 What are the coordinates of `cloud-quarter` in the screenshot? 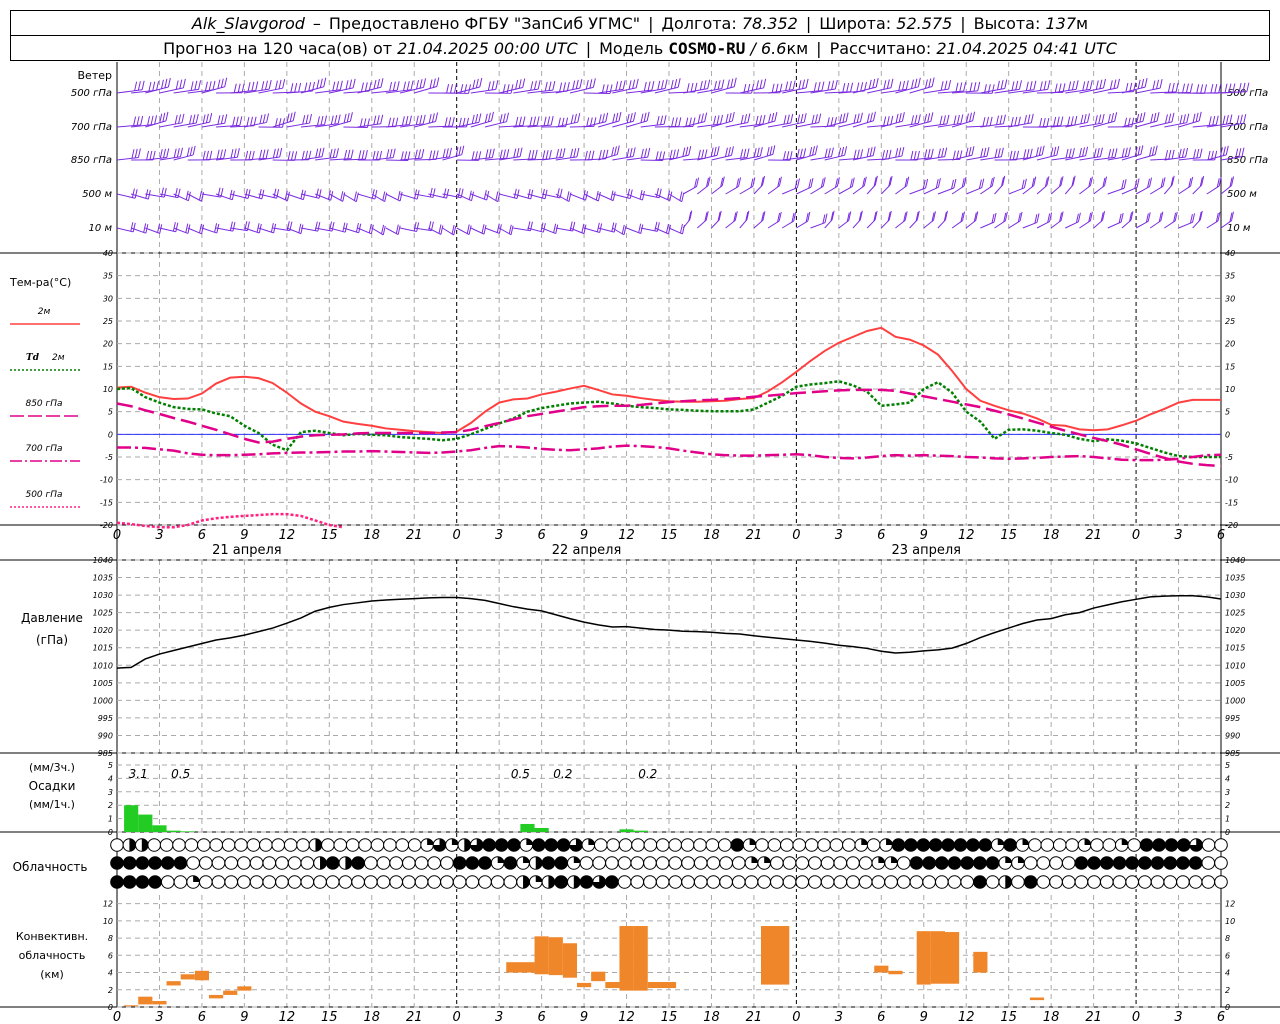 It's located at (430, 841).